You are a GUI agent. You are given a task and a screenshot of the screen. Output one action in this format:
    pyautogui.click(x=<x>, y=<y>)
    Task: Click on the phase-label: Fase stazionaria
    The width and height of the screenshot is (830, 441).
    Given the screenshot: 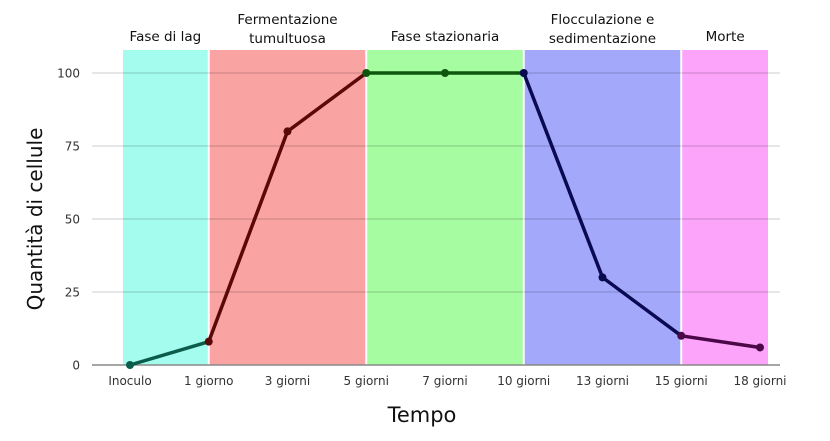 What is the action you would take?
    pyautogui.click(x=445, y=37)
    